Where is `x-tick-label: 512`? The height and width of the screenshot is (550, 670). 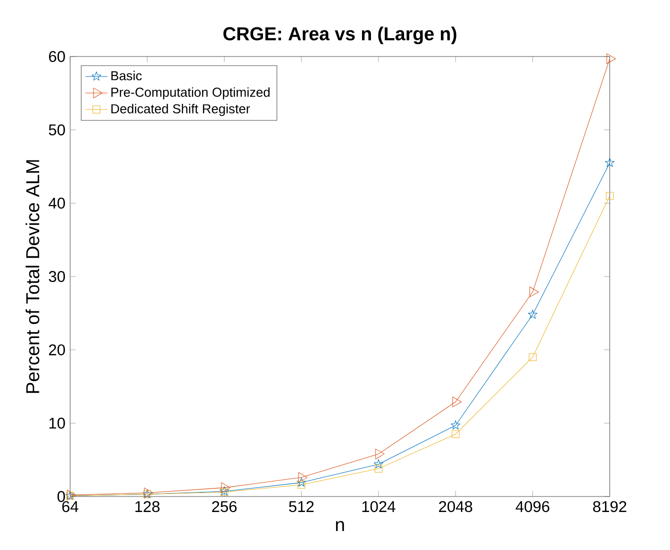
x-tick-label: 512 is located at coordinates (301, 506).